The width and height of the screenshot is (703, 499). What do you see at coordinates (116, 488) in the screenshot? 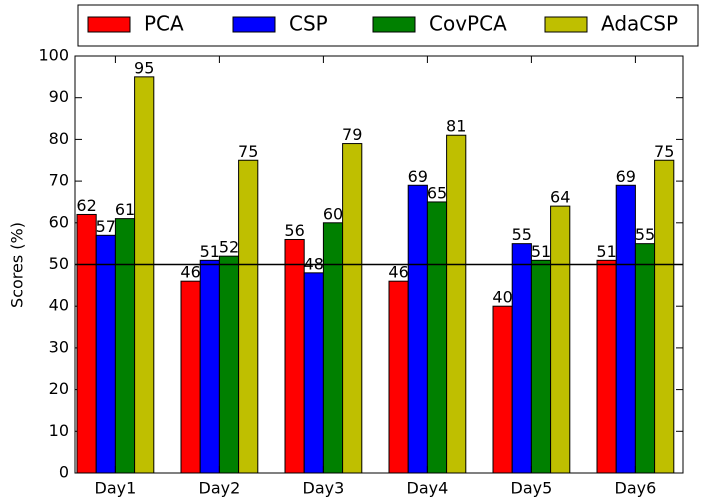
I see `x-tick-label: Day1` at bounding box center [116, 488].